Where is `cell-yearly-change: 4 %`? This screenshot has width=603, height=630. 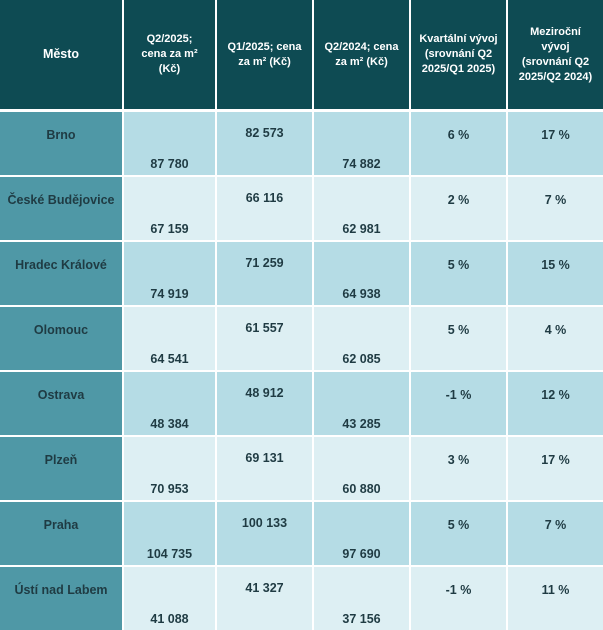
cell-yearly-change: 4 % is located at coordinates (555, 339).